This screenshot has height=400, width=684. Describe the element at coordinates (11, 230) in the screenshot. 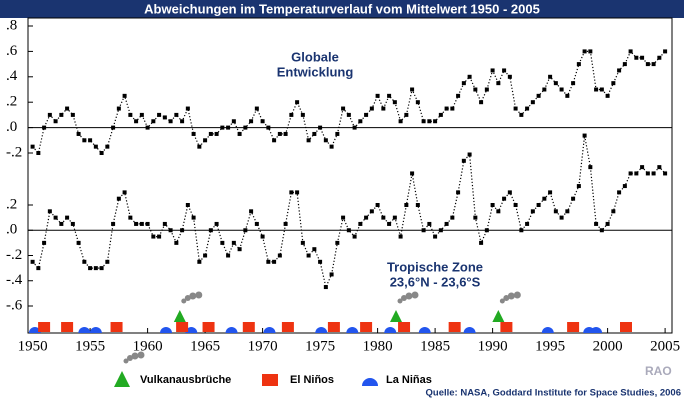

I see `y-tick-label: .0` at that location.